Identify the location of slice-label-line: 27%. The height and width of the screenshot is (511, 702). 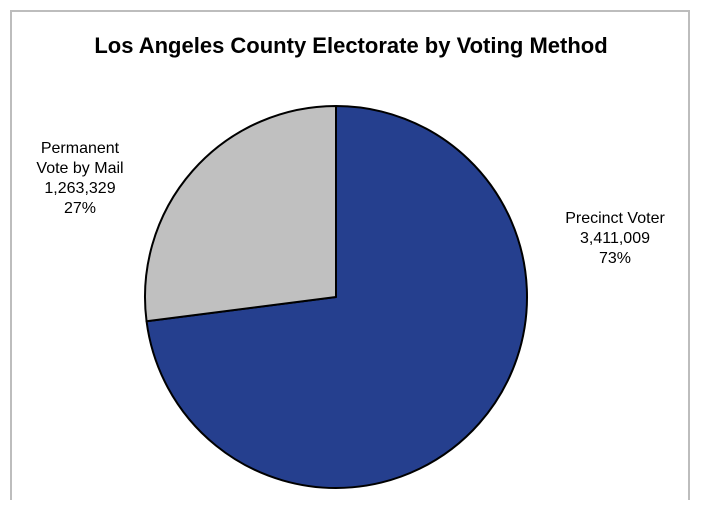
(80, 208).